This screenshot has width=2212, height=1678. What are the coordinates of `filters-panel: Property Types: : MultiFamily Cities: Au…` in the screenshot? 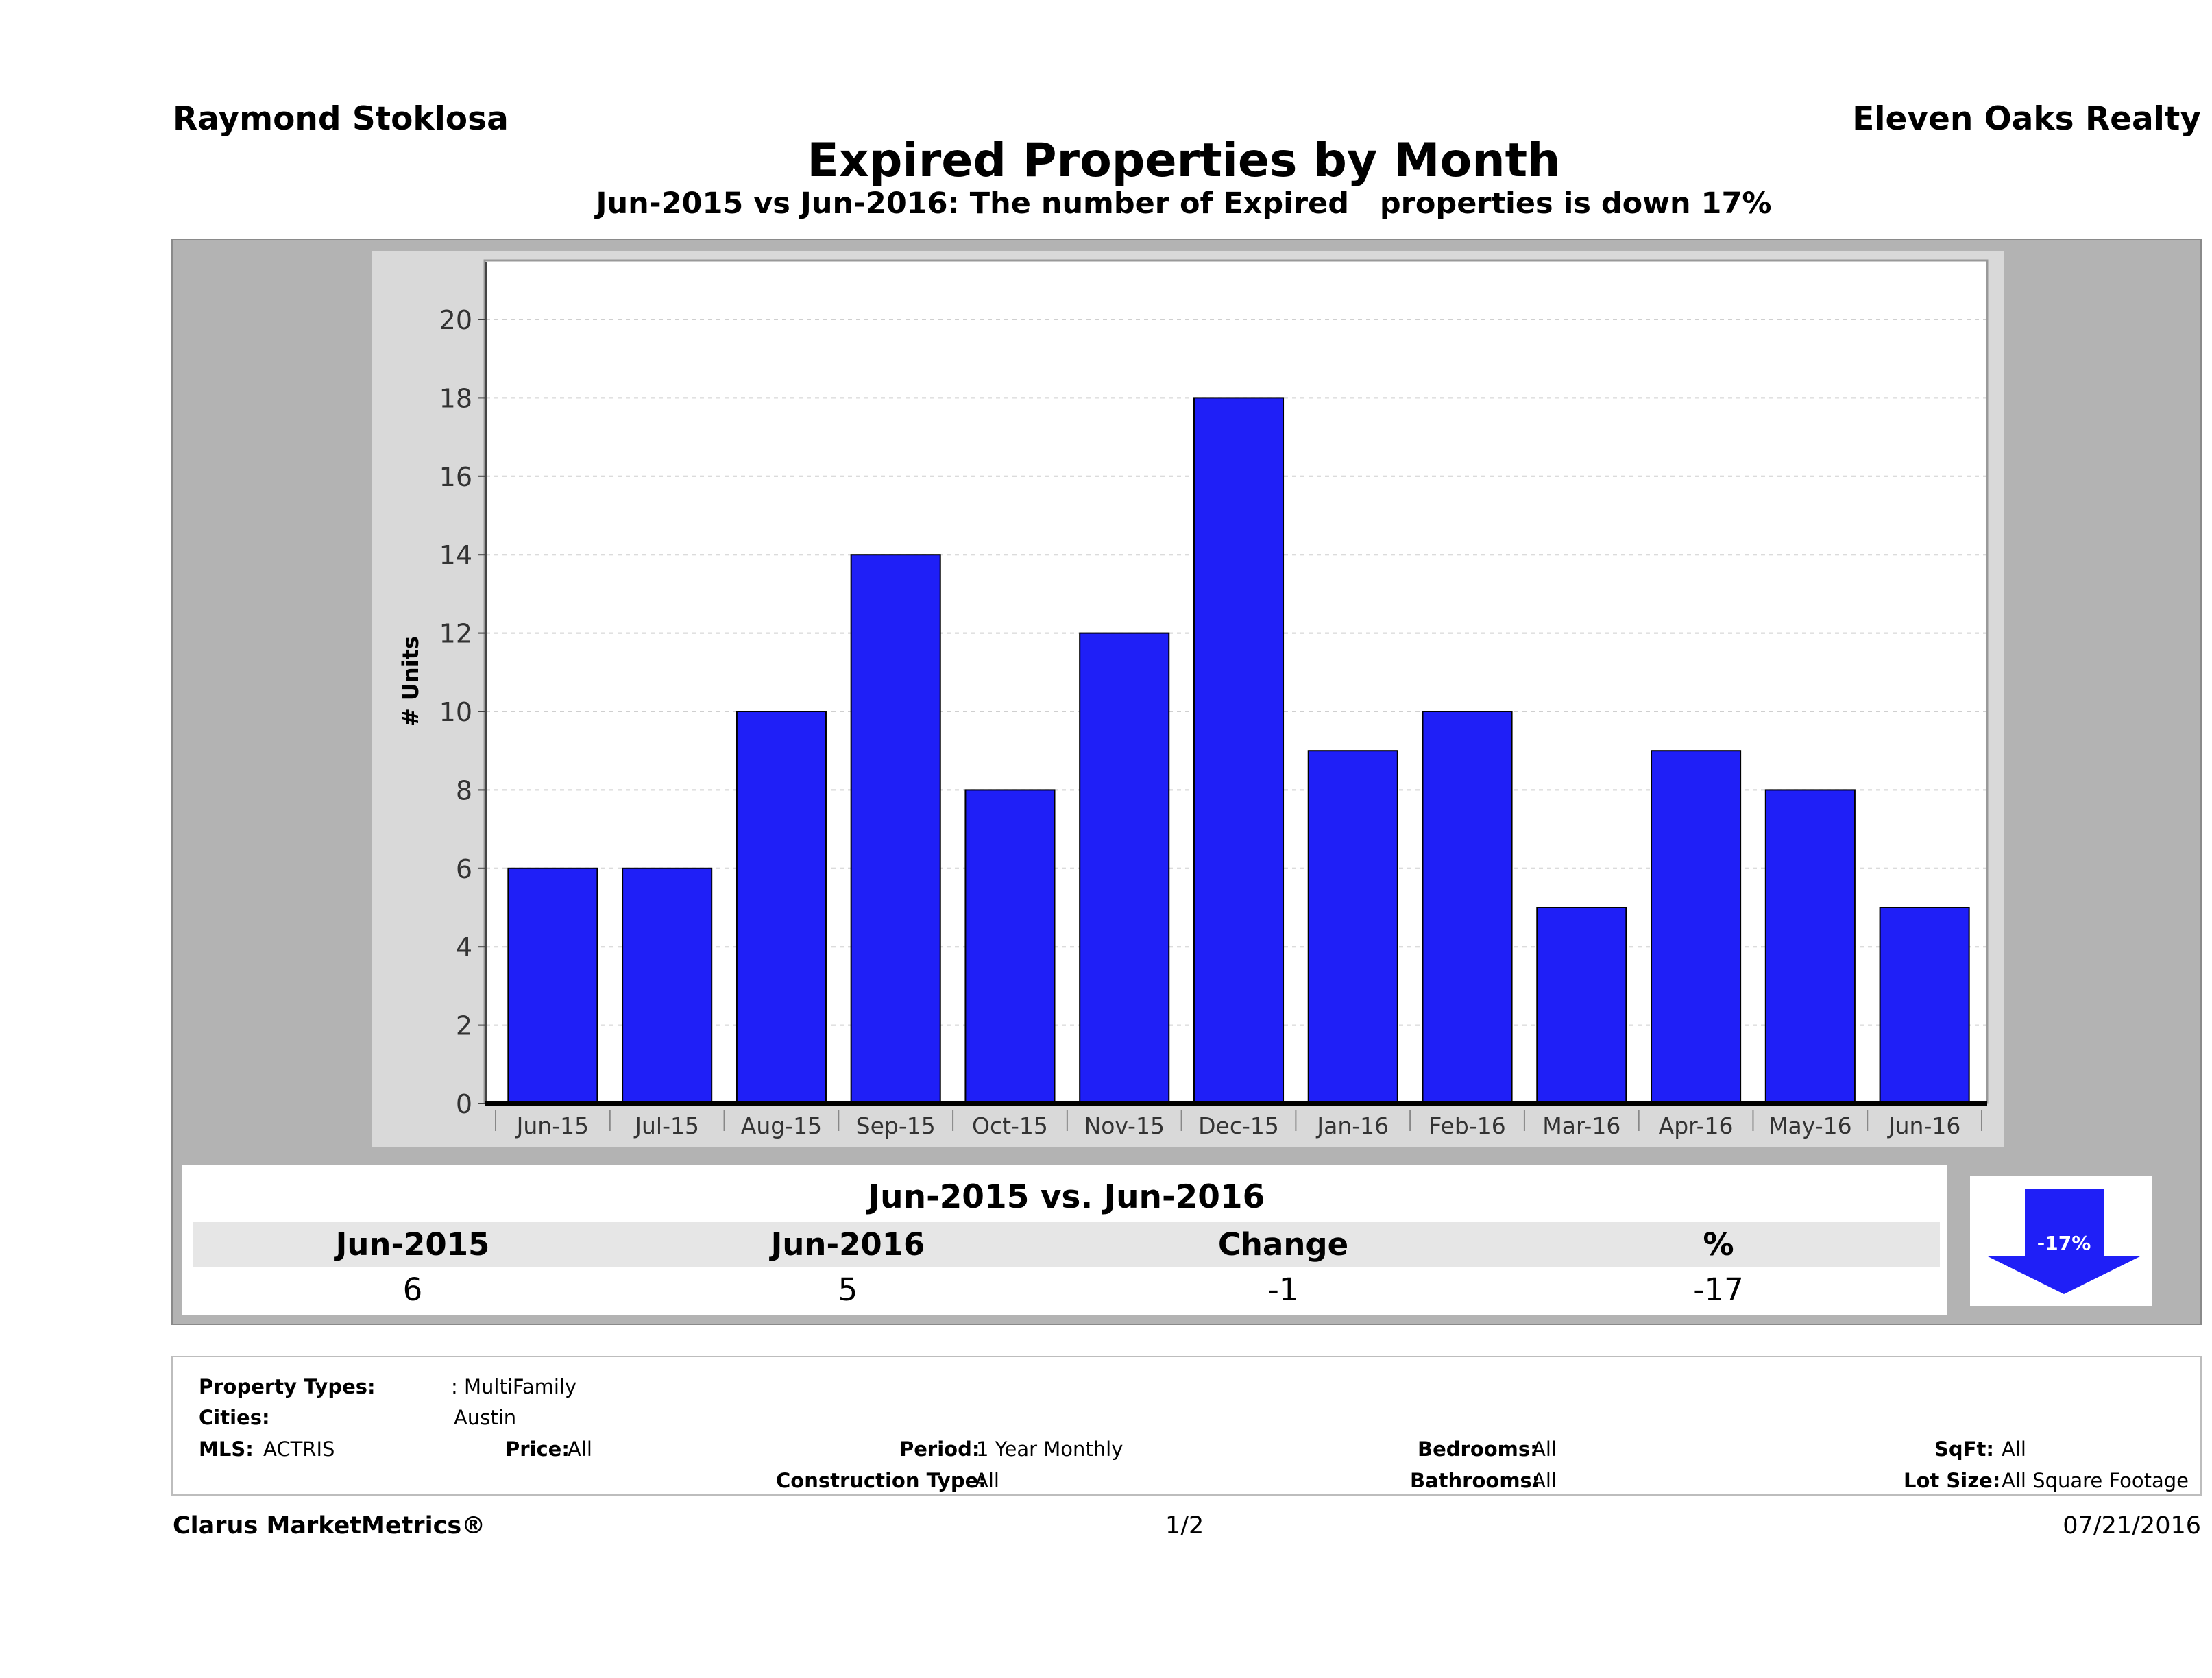 It's located at (1187, 1426).